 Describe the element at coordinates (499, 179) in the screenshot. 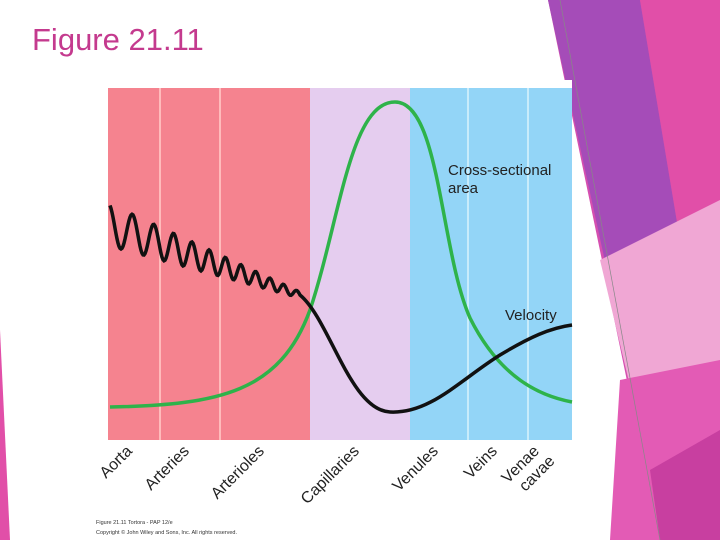

I see `area-label: Cross-sectional area` at that location.